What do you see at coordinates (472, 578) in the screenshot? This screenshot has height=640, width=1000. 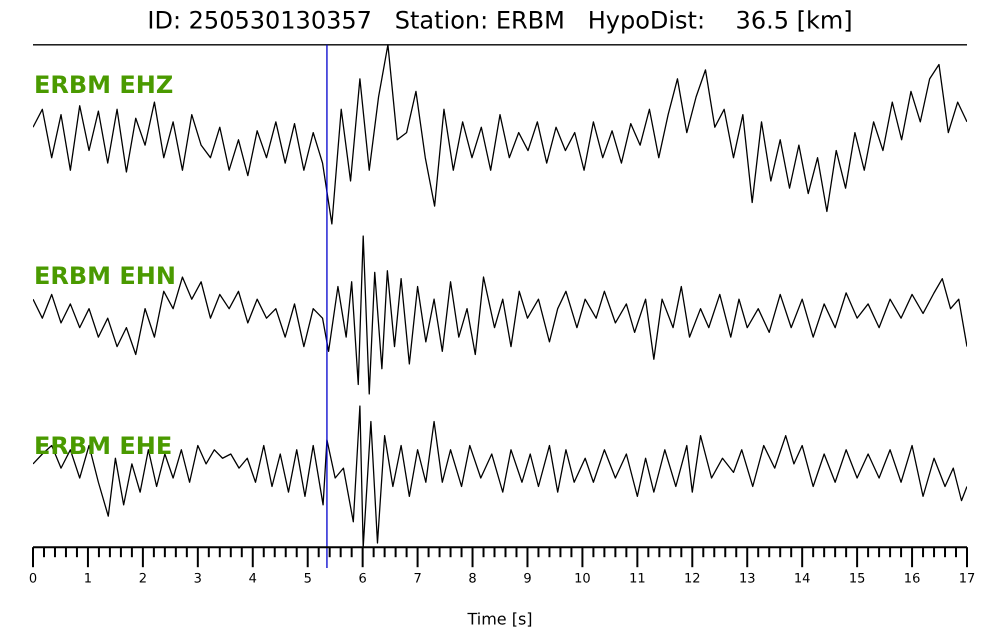 I see `x-tick-label: 8` at bounding box center [472, 578].